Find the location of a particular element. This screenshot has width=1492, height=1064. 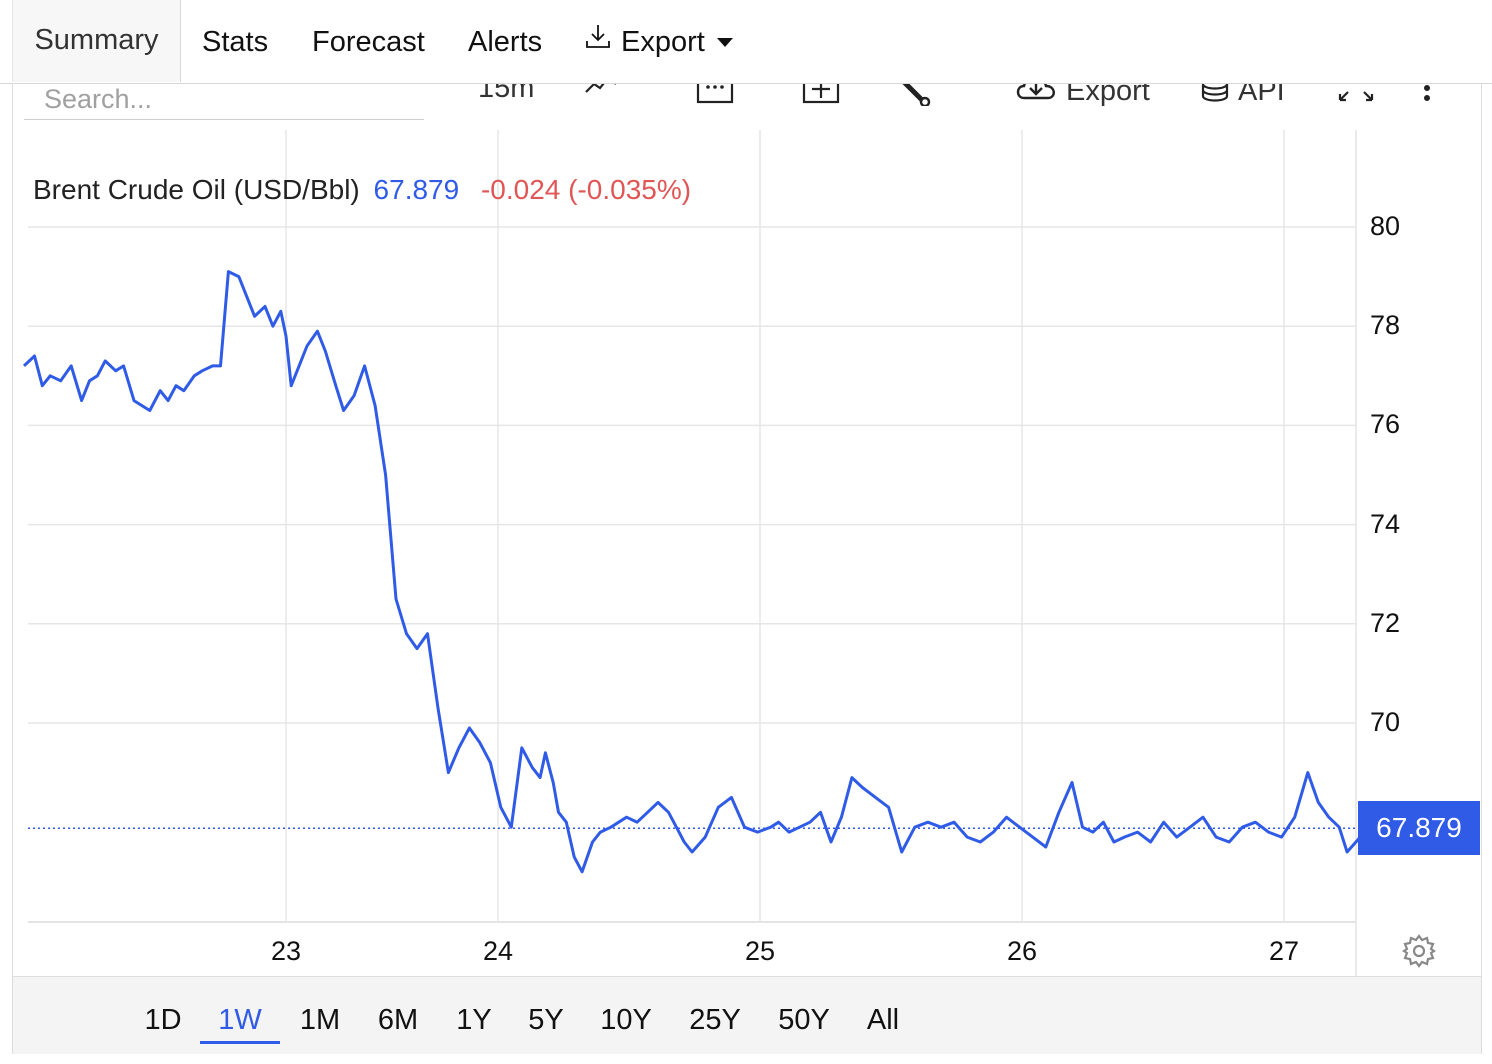

range-50y-button: 50Y is located at coordinates (804, 1020).